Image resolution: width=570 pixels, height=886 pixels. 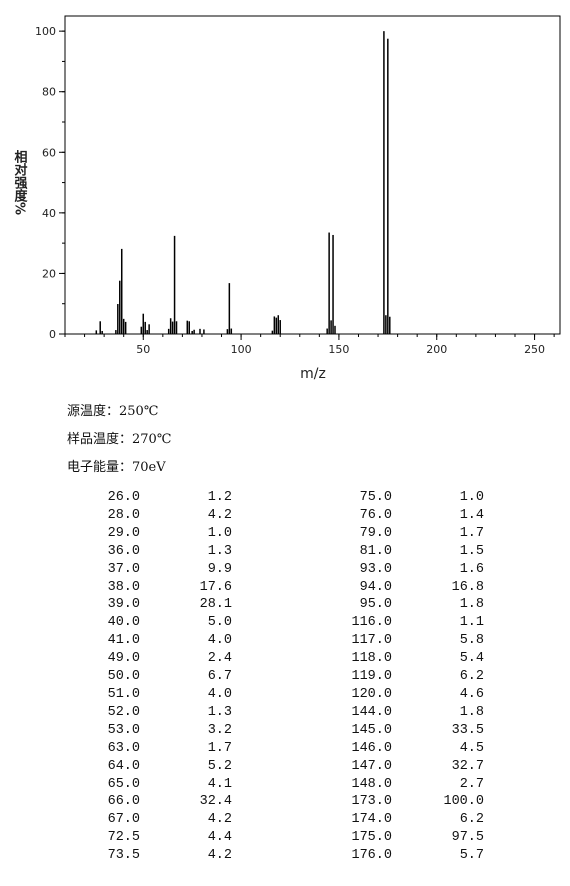 I want to click on mz-cell: 76.0, so click(x=375, y=515).